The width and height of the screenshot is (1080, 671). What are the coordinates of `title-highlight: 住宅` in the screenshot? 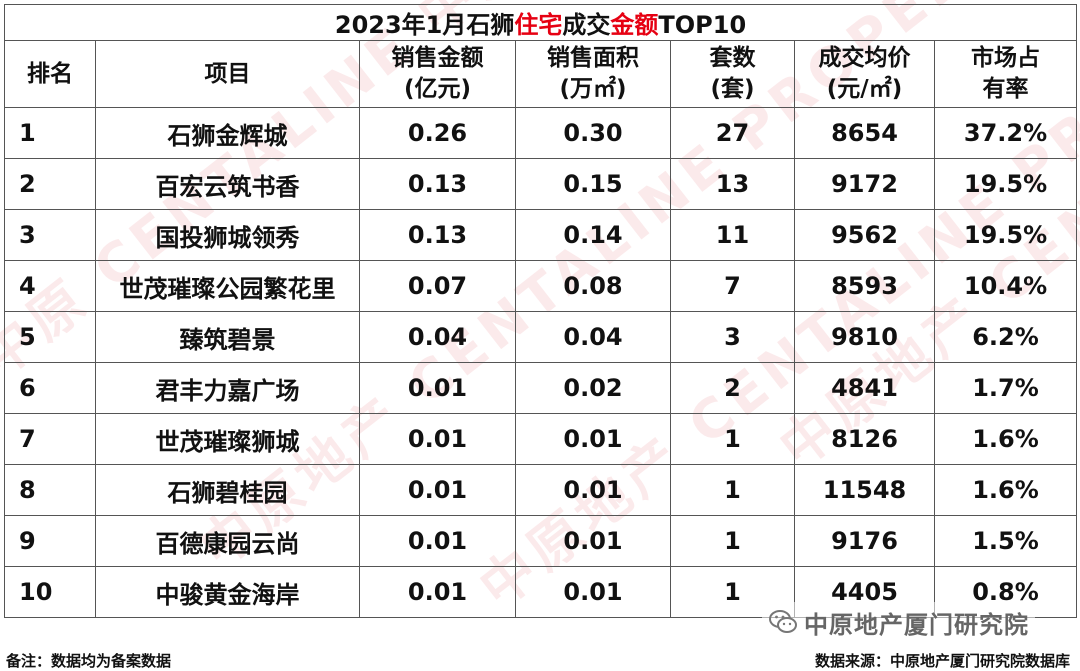 It's located at (538, 25).